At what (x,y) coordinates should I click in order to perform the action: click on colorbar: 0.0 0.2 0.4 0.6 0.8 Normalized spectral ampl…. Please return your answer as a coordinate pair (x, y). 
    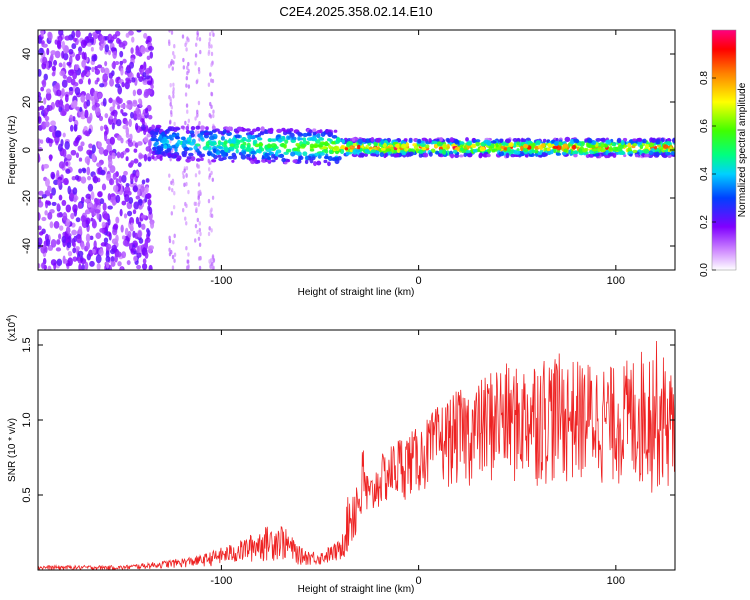
    Looking at the image, I should click on (723, 153).